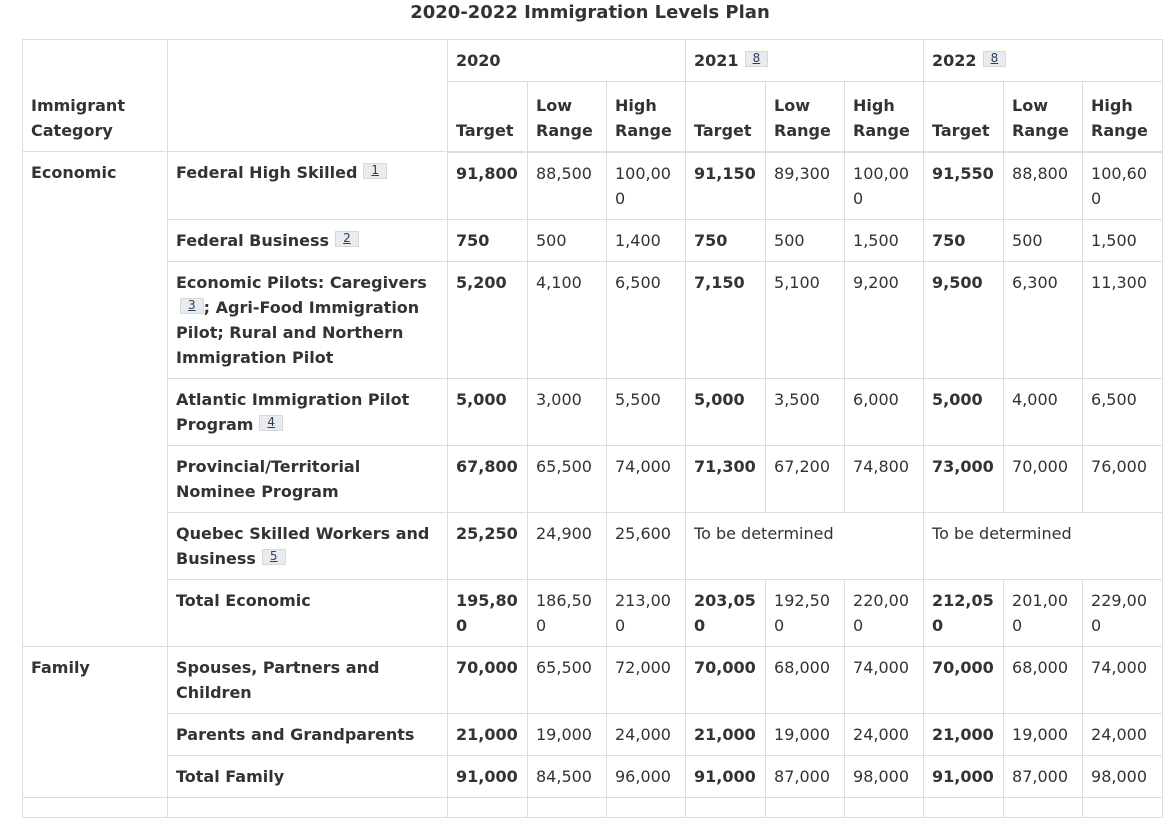  What do you see at coordinates (1043, 612) in the screenshot?
I see `low-range-cell: 201,000` at bounding box center [1043, 612].